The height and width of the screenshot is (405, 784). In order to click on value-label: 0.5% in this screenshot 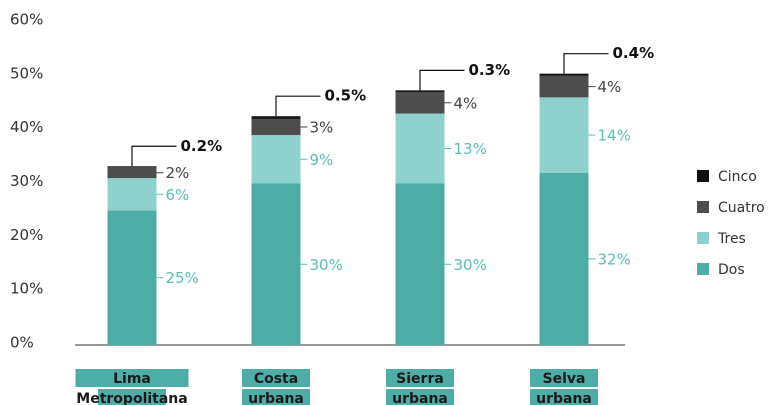, I will do `click(346, 96)`.